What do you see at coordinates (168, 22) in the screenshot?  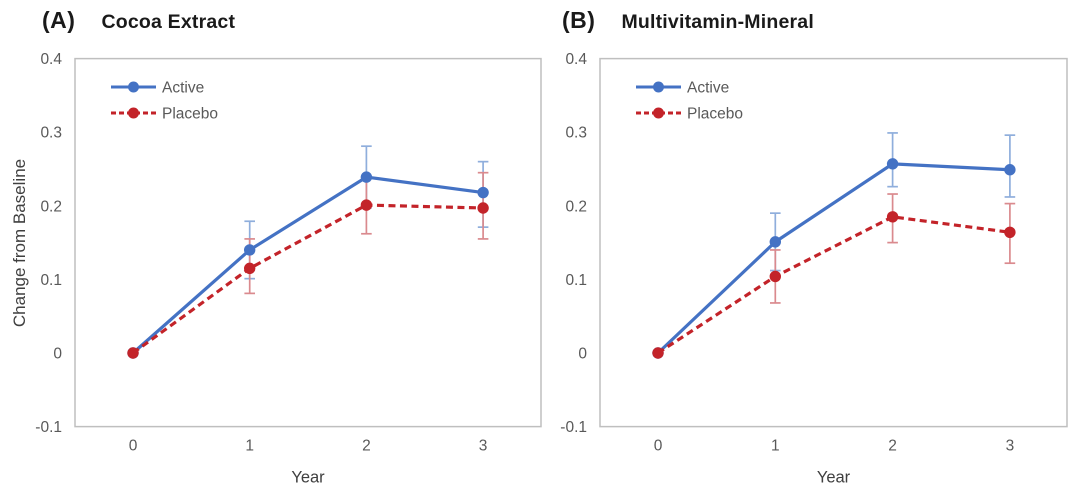 I see `panel-a-title: Cocoa Extract` at bounding box center [168, 22].